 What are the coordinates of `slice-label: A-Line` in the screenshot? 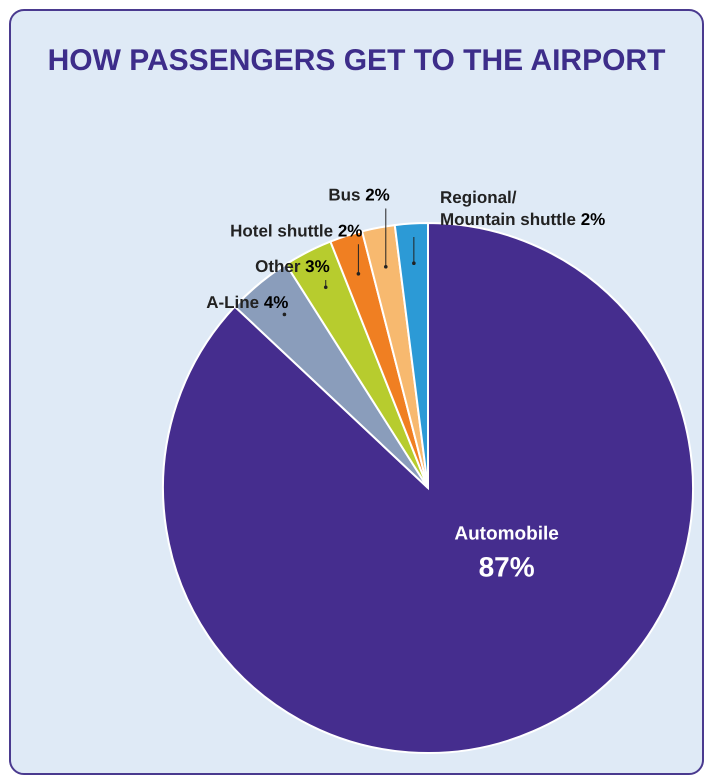 It's located at (233, 302).